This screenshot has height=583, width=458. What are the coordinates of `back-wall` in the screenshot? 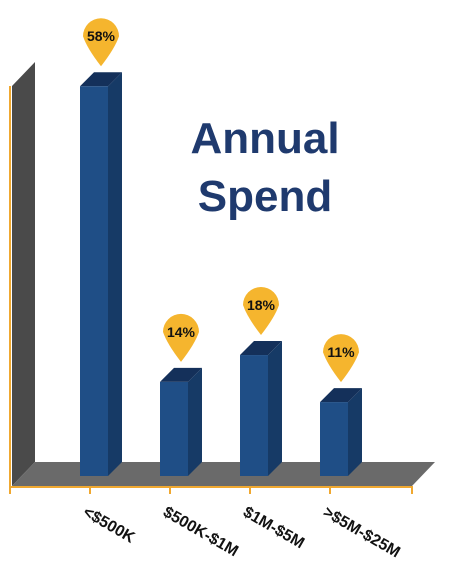 It's located at (23, 274).